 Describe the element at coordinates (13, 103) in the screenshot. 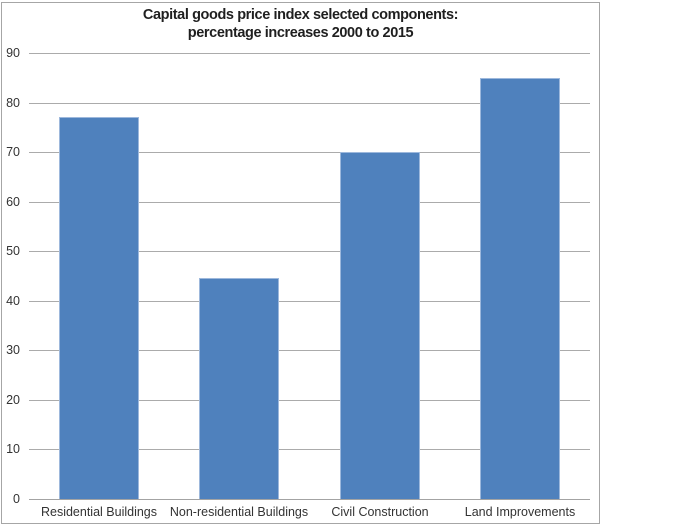

I see `y-tick-label-80: 80` at that location.